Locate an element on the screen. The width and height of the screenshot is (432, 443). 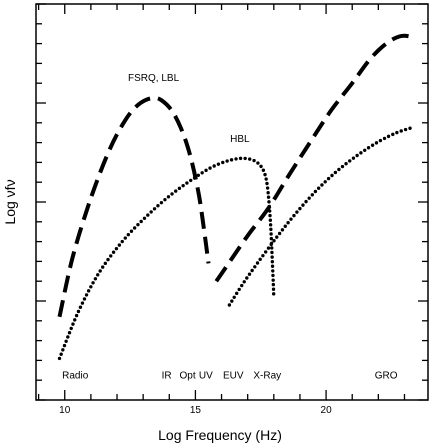
y-axis-title: Log νfν is located at coordinates (10, 201).